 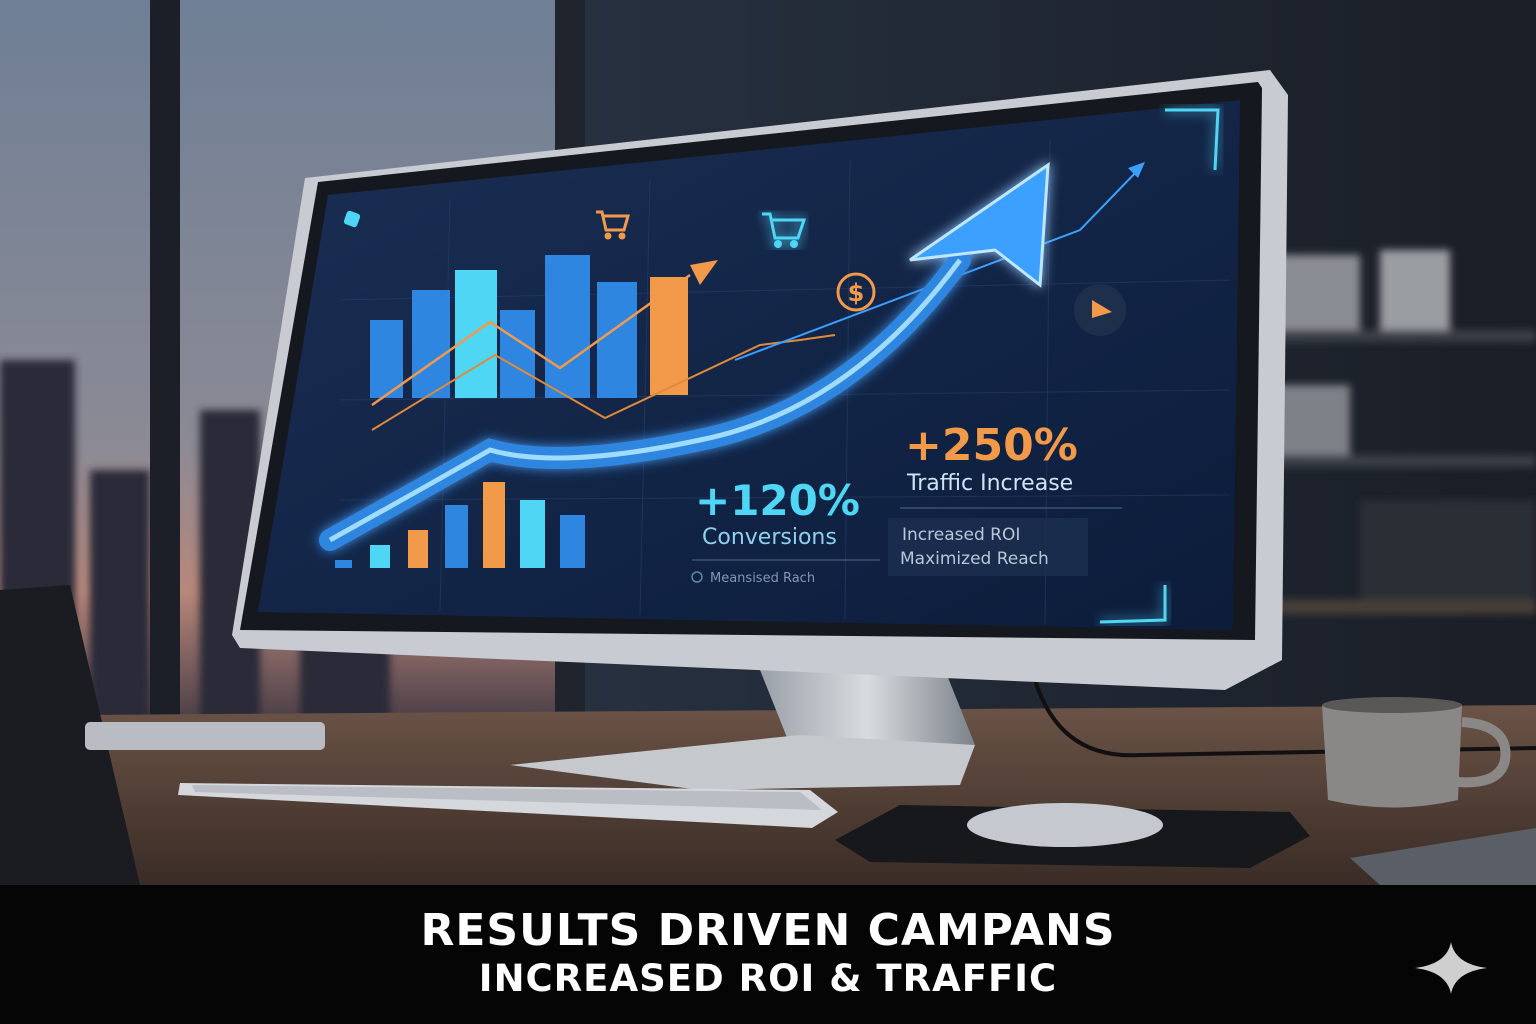 I want to click on note-roi: Increased ROI, so click(x=961, y=535).